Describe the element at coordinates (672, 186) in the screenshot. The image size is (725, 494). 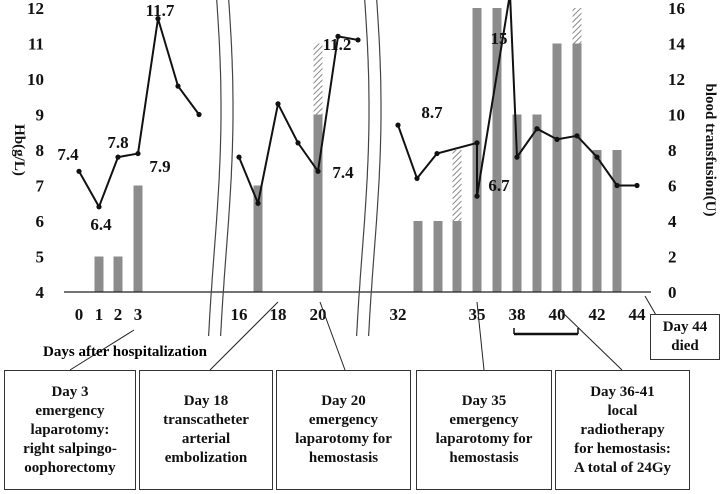
I see `y-right-tick-label: 6` at that location.